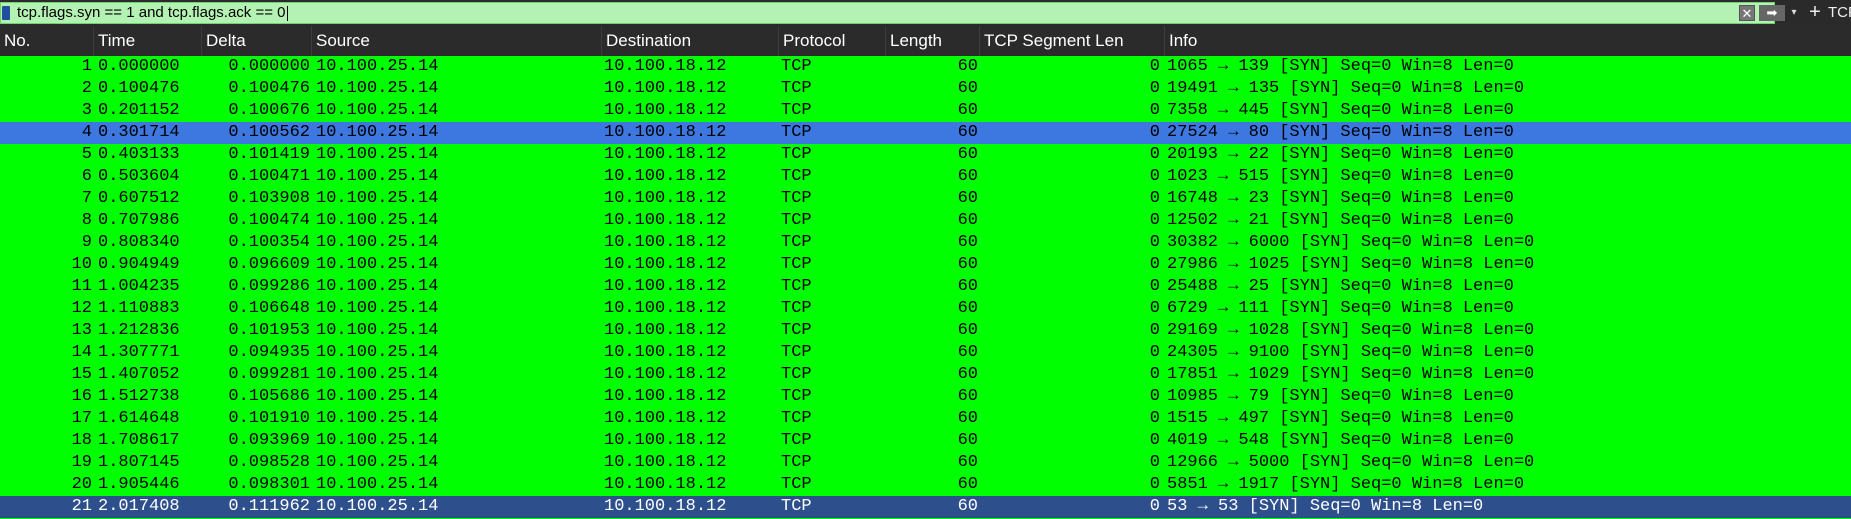  I want to click on column-header-destination: Destination, so click(690, 41).